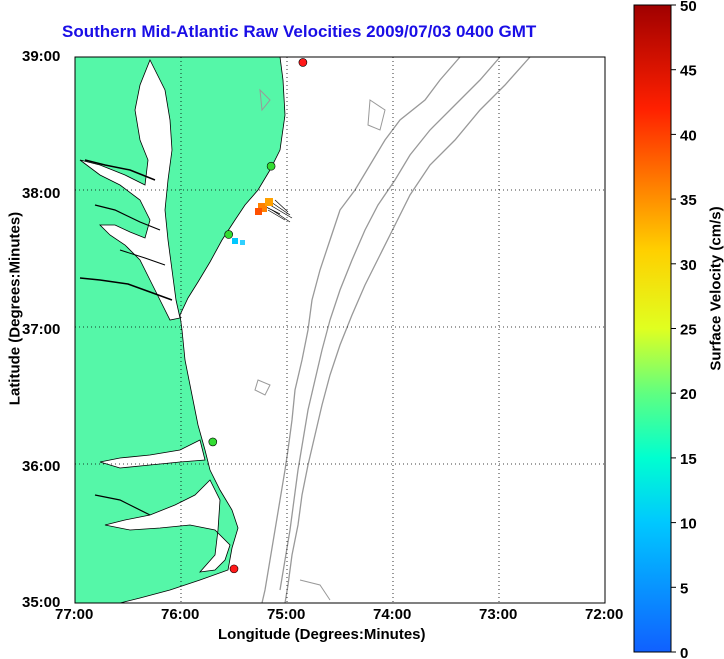  What do you see at coordinates (41, 56) in the screenshot?
I see `lat-tick-label: 39:00` at bounding box center [41, 56].